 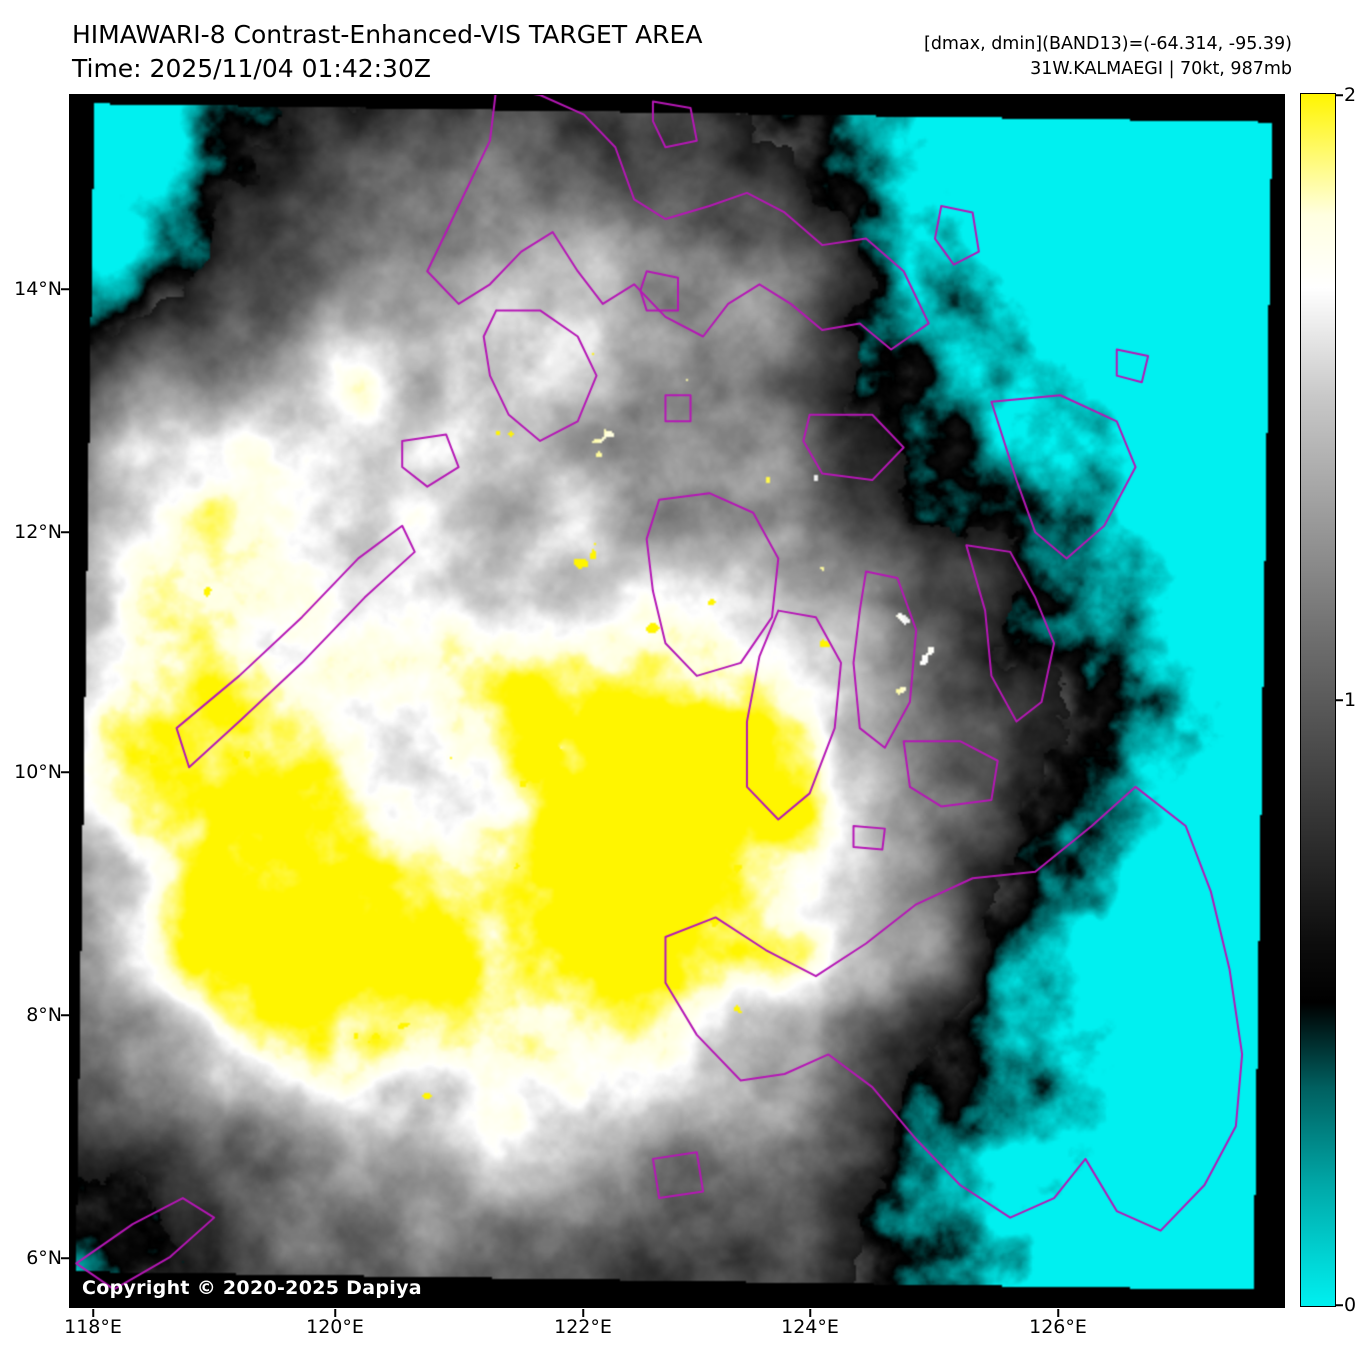 I want to click on longitude-tick-label: 120°E, so click(x=335, y=1327).